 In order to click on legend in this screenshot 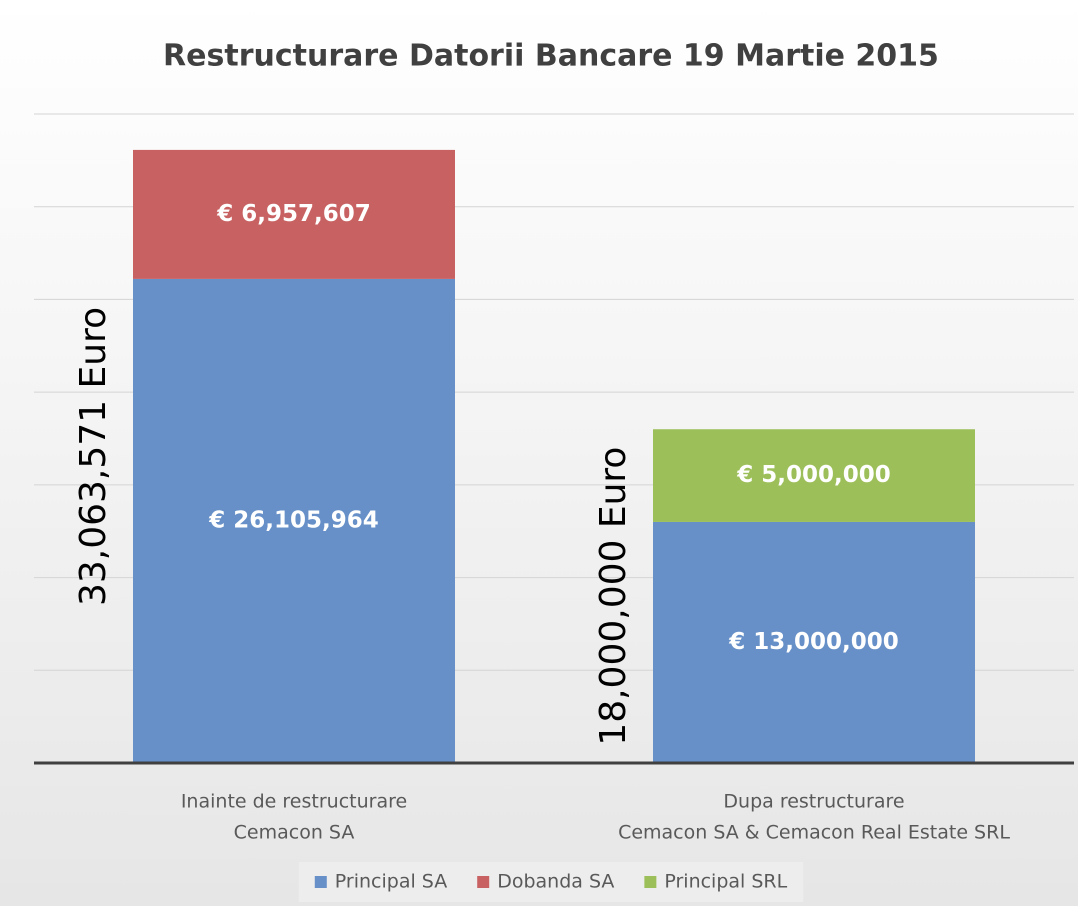, I will do `click(551, 882)`.